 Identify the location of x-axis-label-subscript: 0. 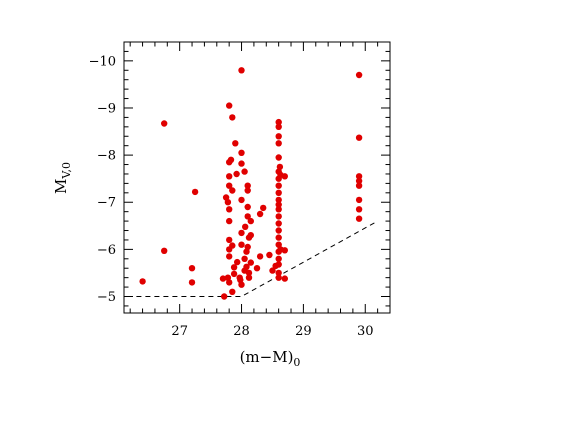
(296, 362).